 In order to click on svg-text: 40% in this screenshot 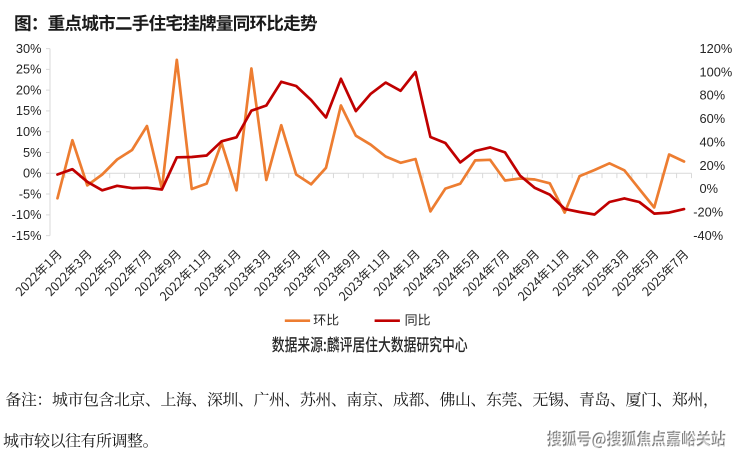, I will do `click(713, 141)`.